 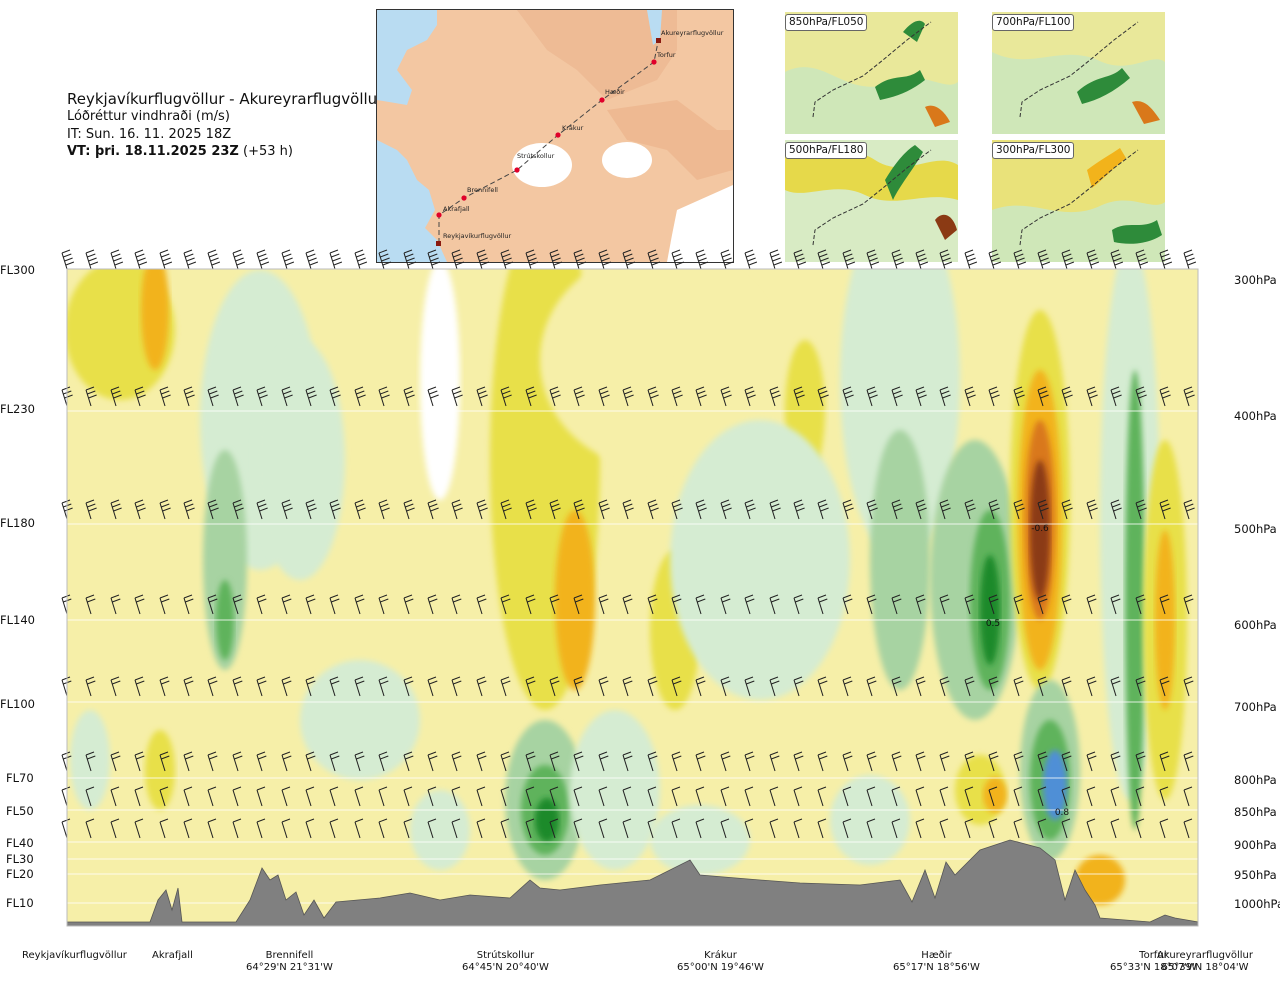 I want to click on y-left-tick: FL300, so click(x=17, y=270).